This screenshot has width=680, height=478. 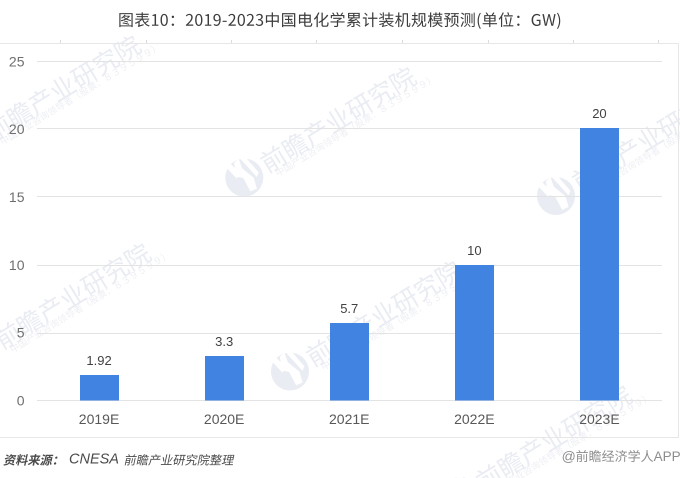 I want to click on svg-text: APP, so click(x=667, y=456).